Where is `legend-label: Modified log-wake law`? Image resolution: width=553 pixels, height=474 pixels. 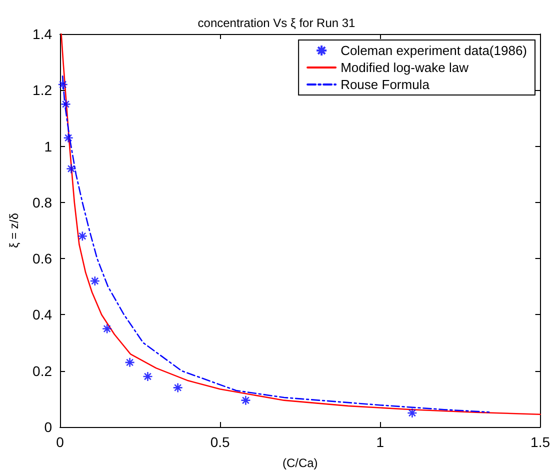
legend-label: Modified log-wake law is located at coordinates (405, 67).